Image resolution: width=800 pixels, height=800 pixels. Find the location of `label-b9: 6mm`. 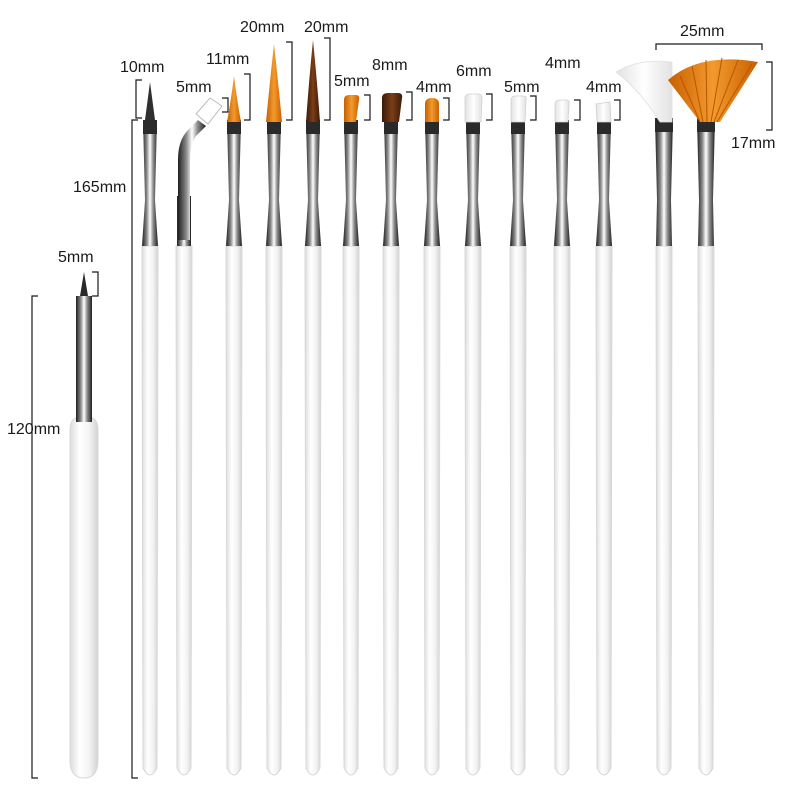

label-b9: 6mm is located at coordinates (474, 71).